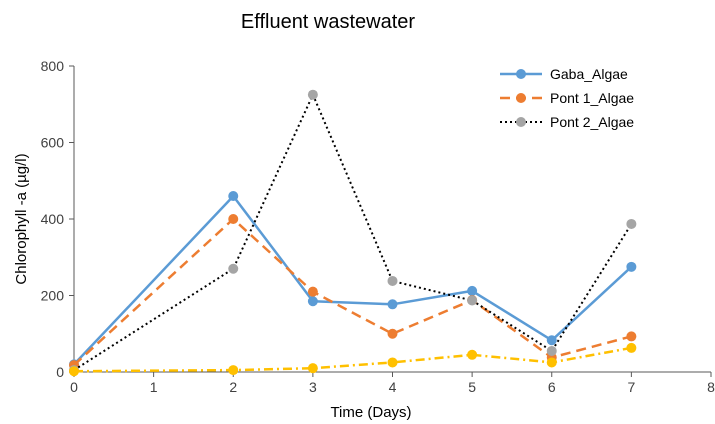 This screenshot has height=424, width=715. Describe the element at coordinates (393, 387) in the screenshot. I see `x-tick-label: 4` at that location.